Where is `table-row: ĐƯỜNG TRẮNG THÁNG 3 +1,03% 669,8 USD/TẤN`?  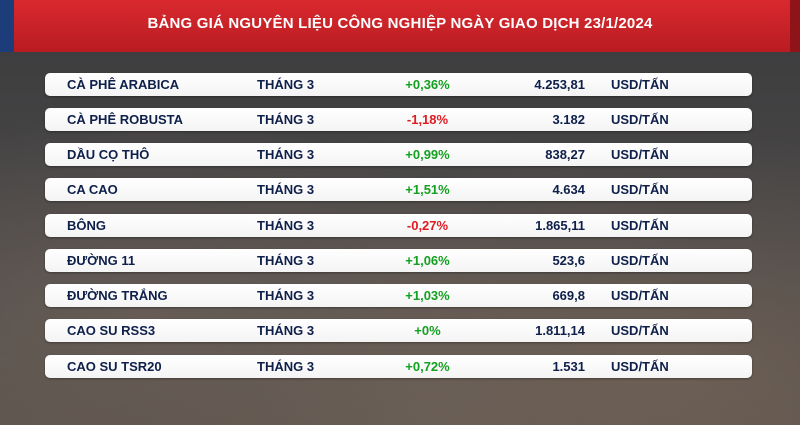 table-row: ĐƯỜNG TRẮNG THÁNG 3 +1,03% 669,8 USD/TẤN is located at coordinates (398, 295).